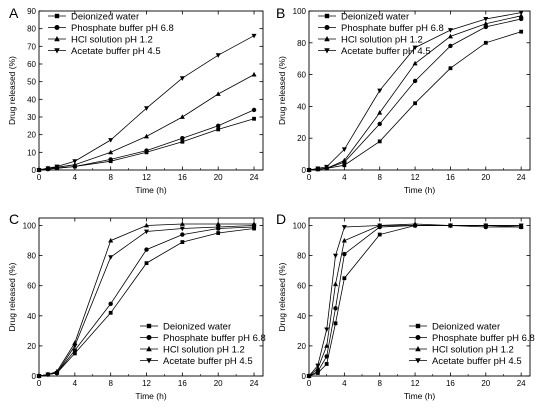  Describe the element at coordinates (31, 46) in the screenshot. I see `y-tick-label: 70` at that location.